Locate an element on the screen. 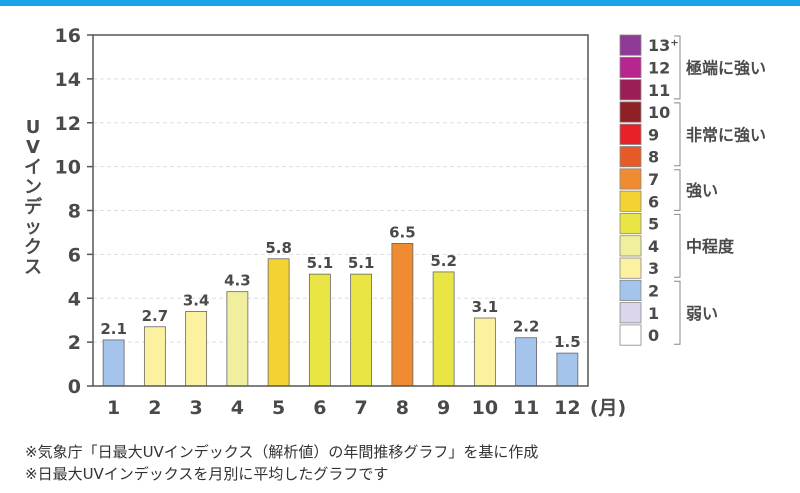 The image size is (800, 493). x-tick-label: 6 is located at coordinates (319, 408).